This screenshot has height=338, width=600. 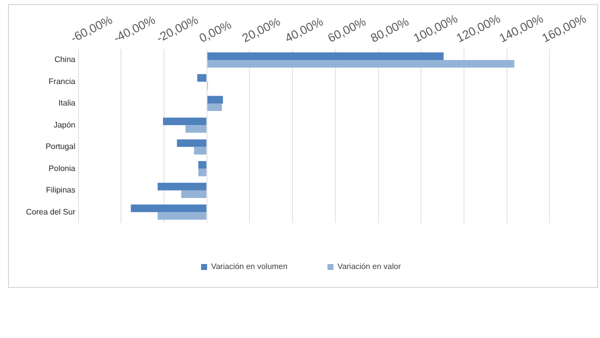 I want to click on legend-label: Variación en volumen, so click(x=249, y=267).